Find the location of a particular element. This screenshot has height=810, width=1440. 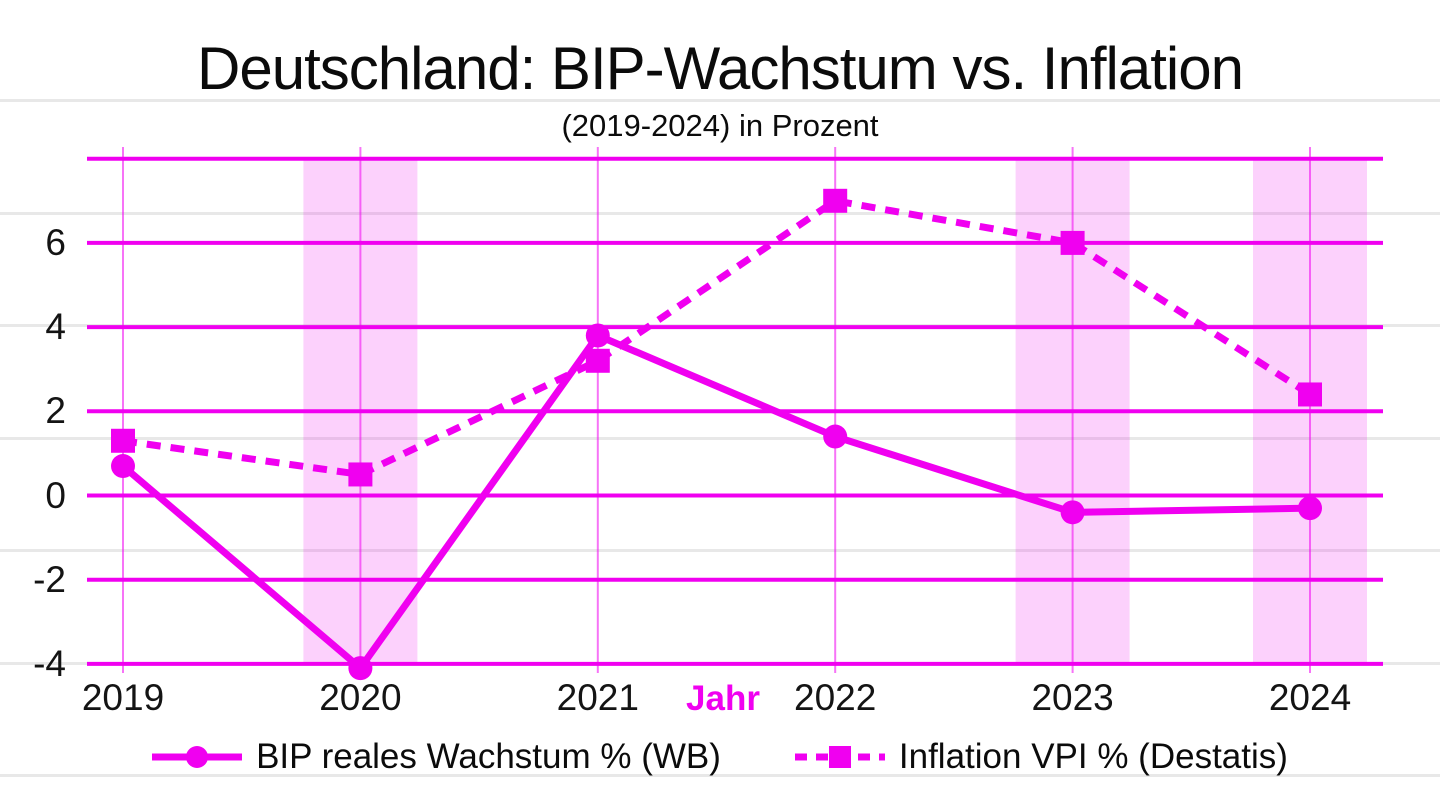

solid-line-circle-icon is located at coordinates (197, 757).